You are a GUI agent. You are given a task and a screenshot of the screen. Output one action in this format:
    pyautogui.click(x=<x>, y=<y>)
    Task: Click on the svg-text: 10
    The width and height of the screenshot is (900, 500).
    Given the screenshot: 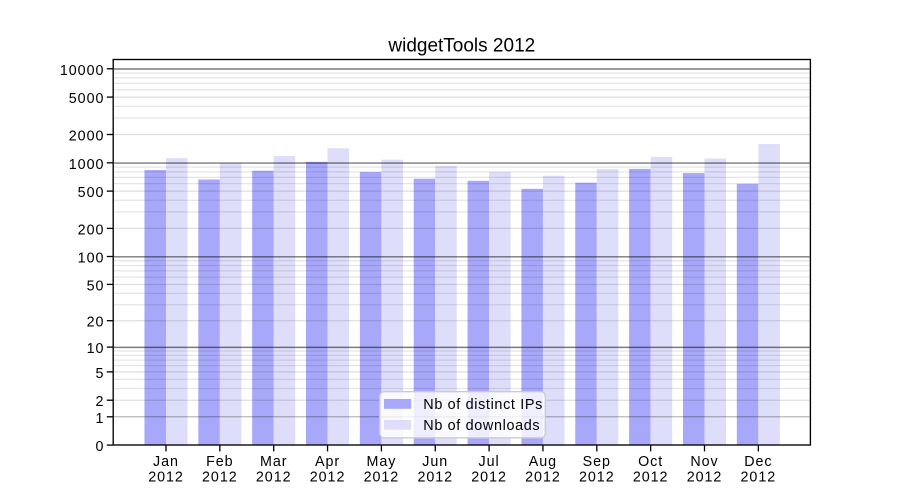 What is the action you would take?
    pyautogui.click(x=96, y=349)
    